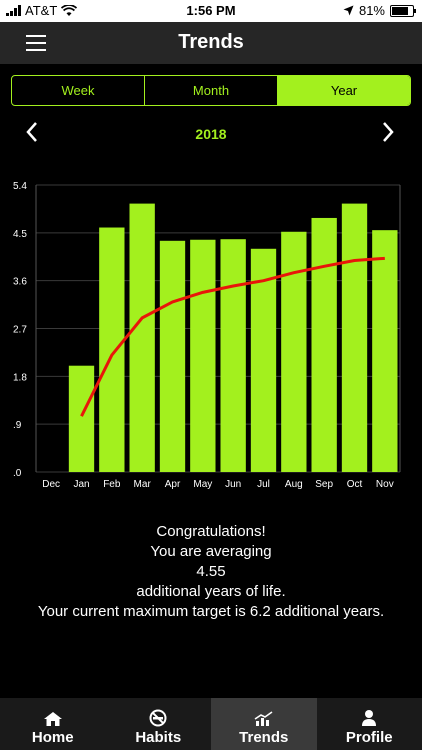 The height and width of the screenshot is (750, 422). Describe the element at coordinates (294, 484) in the screenshot. I see `x-tick-label: Aug` at that location.